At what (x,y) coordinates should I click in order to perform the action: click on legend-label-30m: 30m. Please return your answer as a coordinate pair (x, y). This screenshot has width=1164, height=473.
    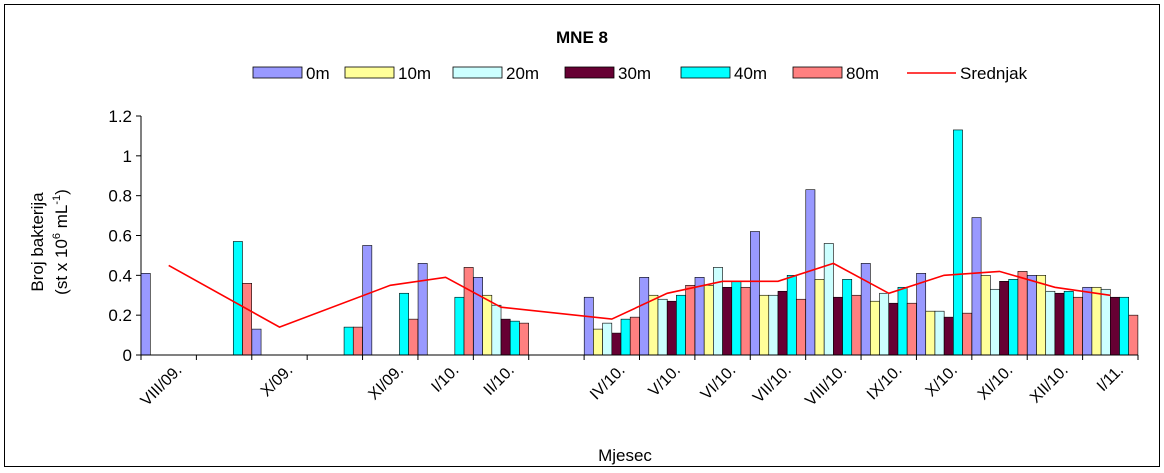
    Looking at the image, I should click on (634, 73).